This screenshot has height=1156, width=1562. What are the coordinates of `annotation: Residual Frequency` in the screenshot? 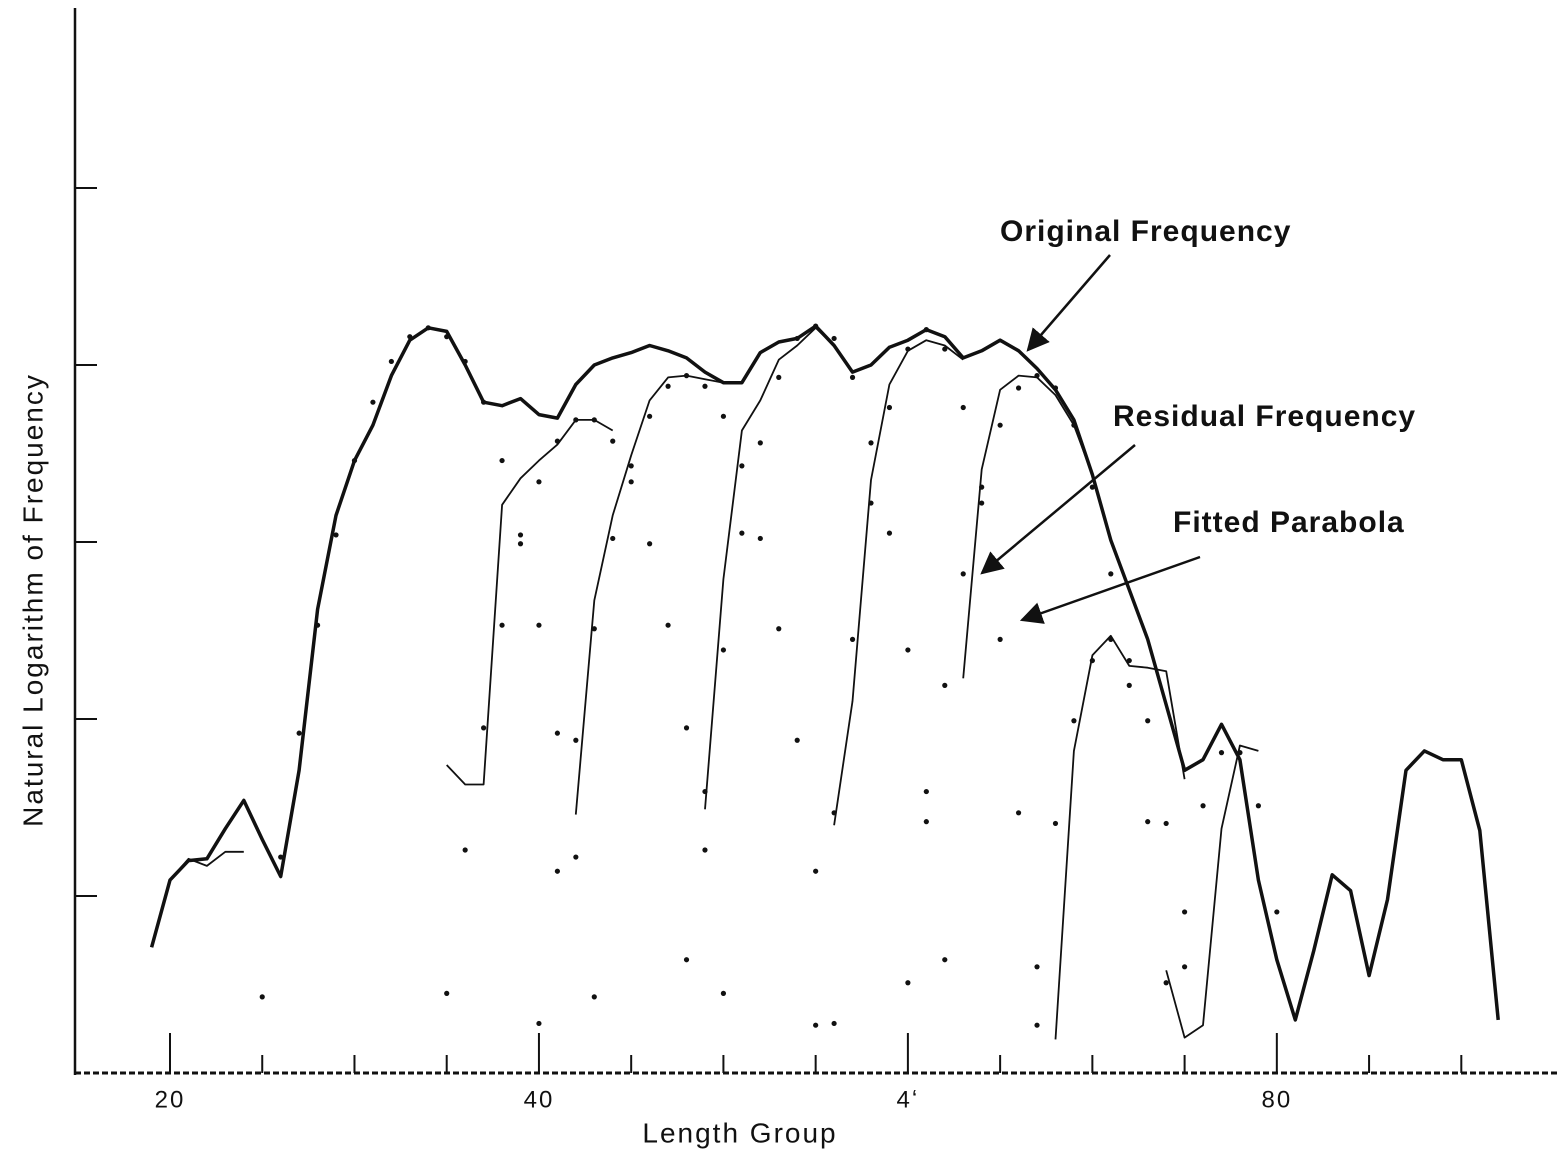 It's located at (1264, 416).